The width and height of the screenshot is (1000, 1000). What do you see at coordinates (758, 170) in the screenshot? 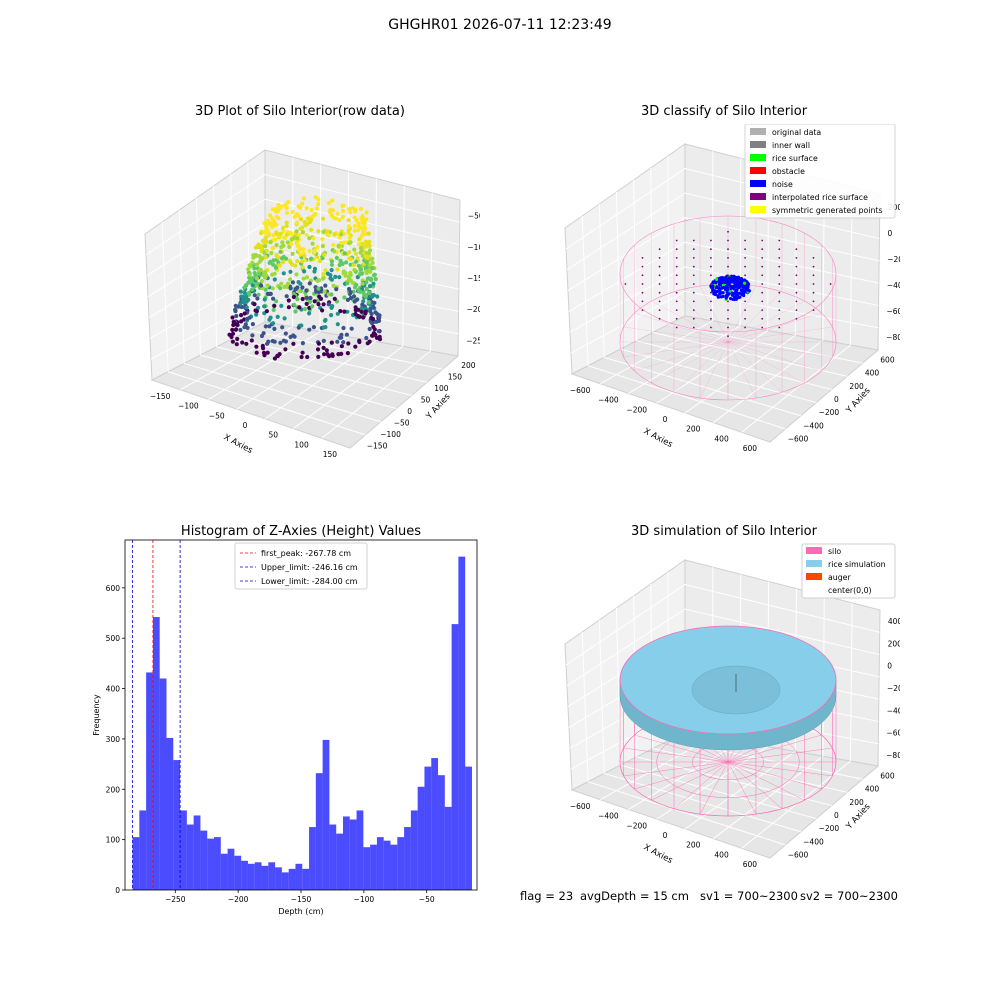
I see `cls-legend-swatch` at bounding box center [758, 170].